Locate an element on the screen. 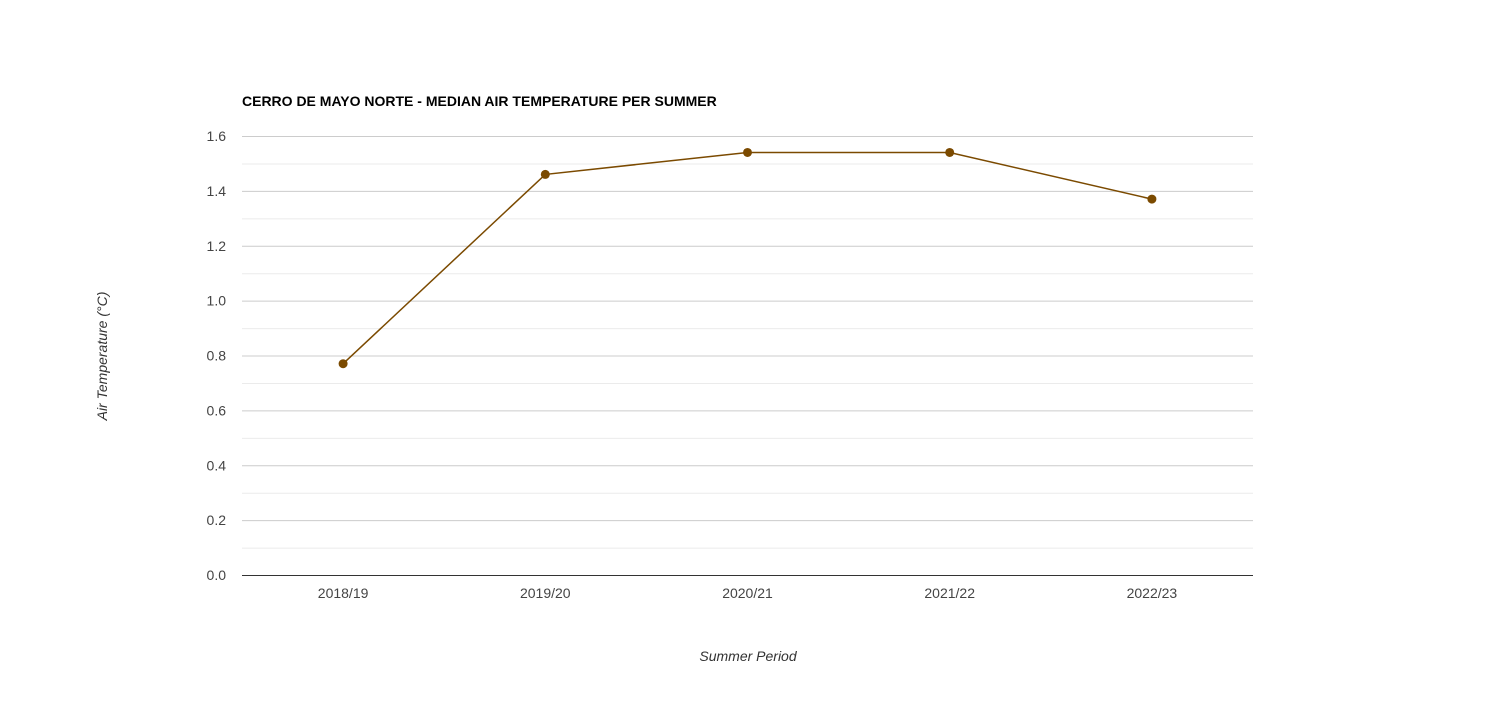  x-tick-label: 2022/23 is located at coordinates (1152, 593).